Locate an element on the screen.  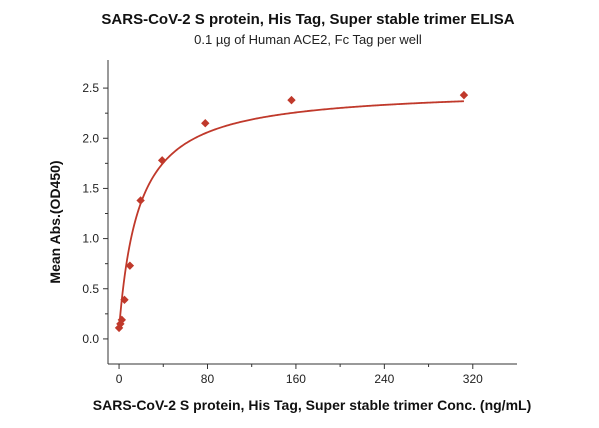
y-tick-label: 1.0 is located at coordinates (90, 239).